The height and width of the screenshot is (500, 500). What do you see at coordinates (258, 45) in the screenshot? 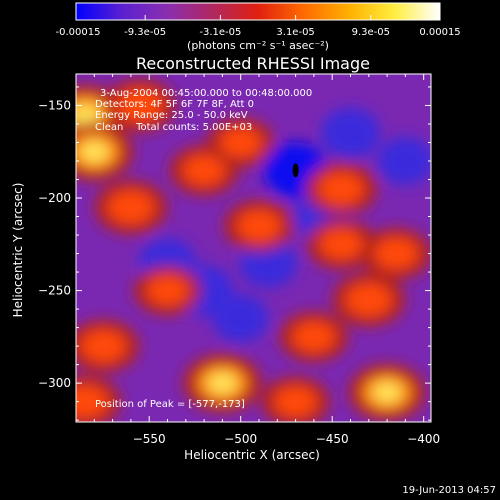
I see `colorbar-unit-label: (photons cm⁻² s⁻¹ asec⁻²)` at bounding box center [258, 45].